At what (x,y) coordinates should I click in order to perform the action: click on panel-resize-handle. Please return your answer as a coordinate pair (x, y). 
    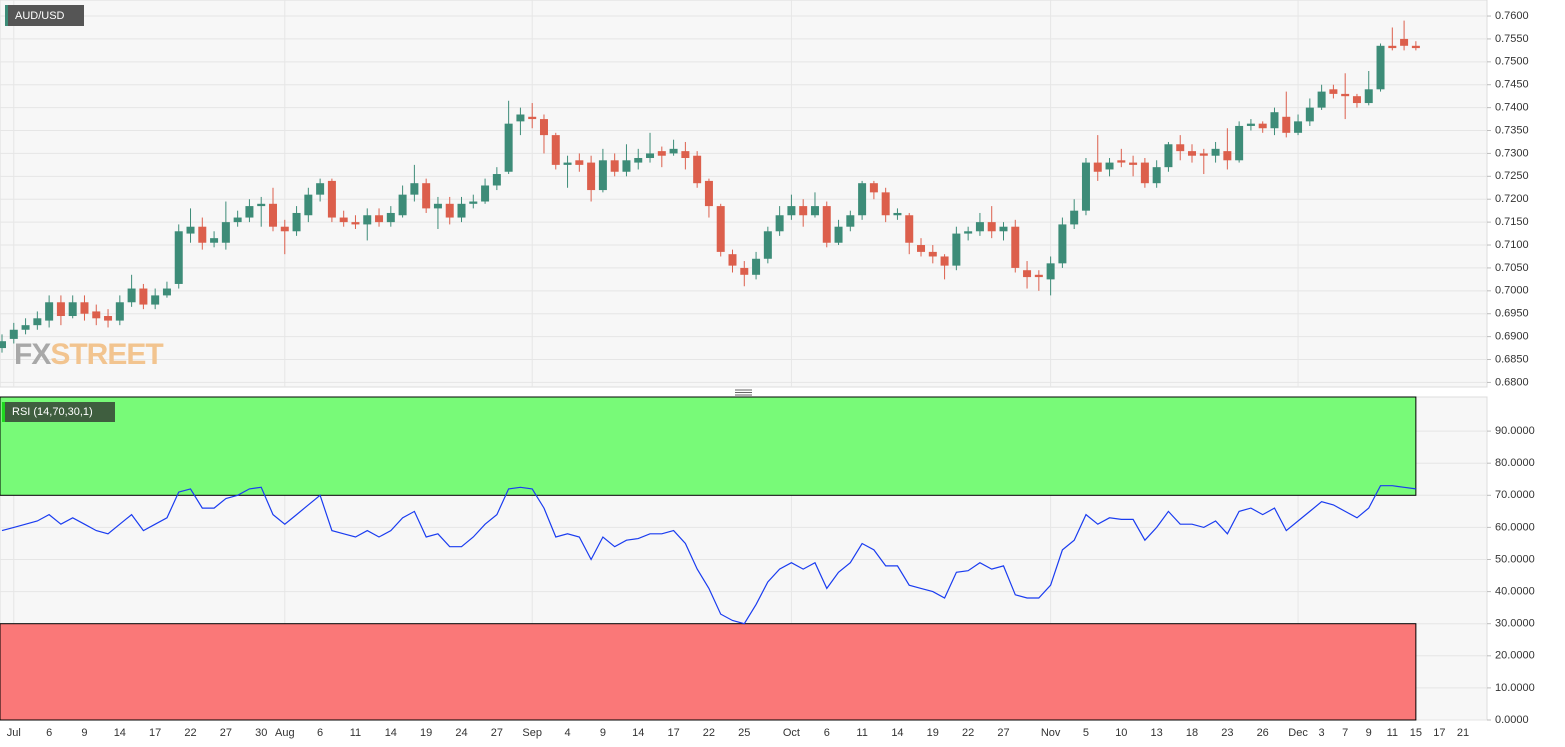
    Looking at the image, I should click on (743, 392).